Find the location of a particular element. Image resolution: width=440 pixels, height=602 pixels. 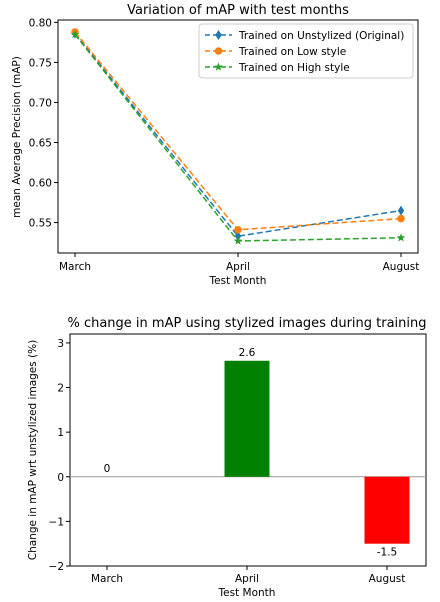

line-legend-entry: Trained on High style is located at coordinates (277, 68).